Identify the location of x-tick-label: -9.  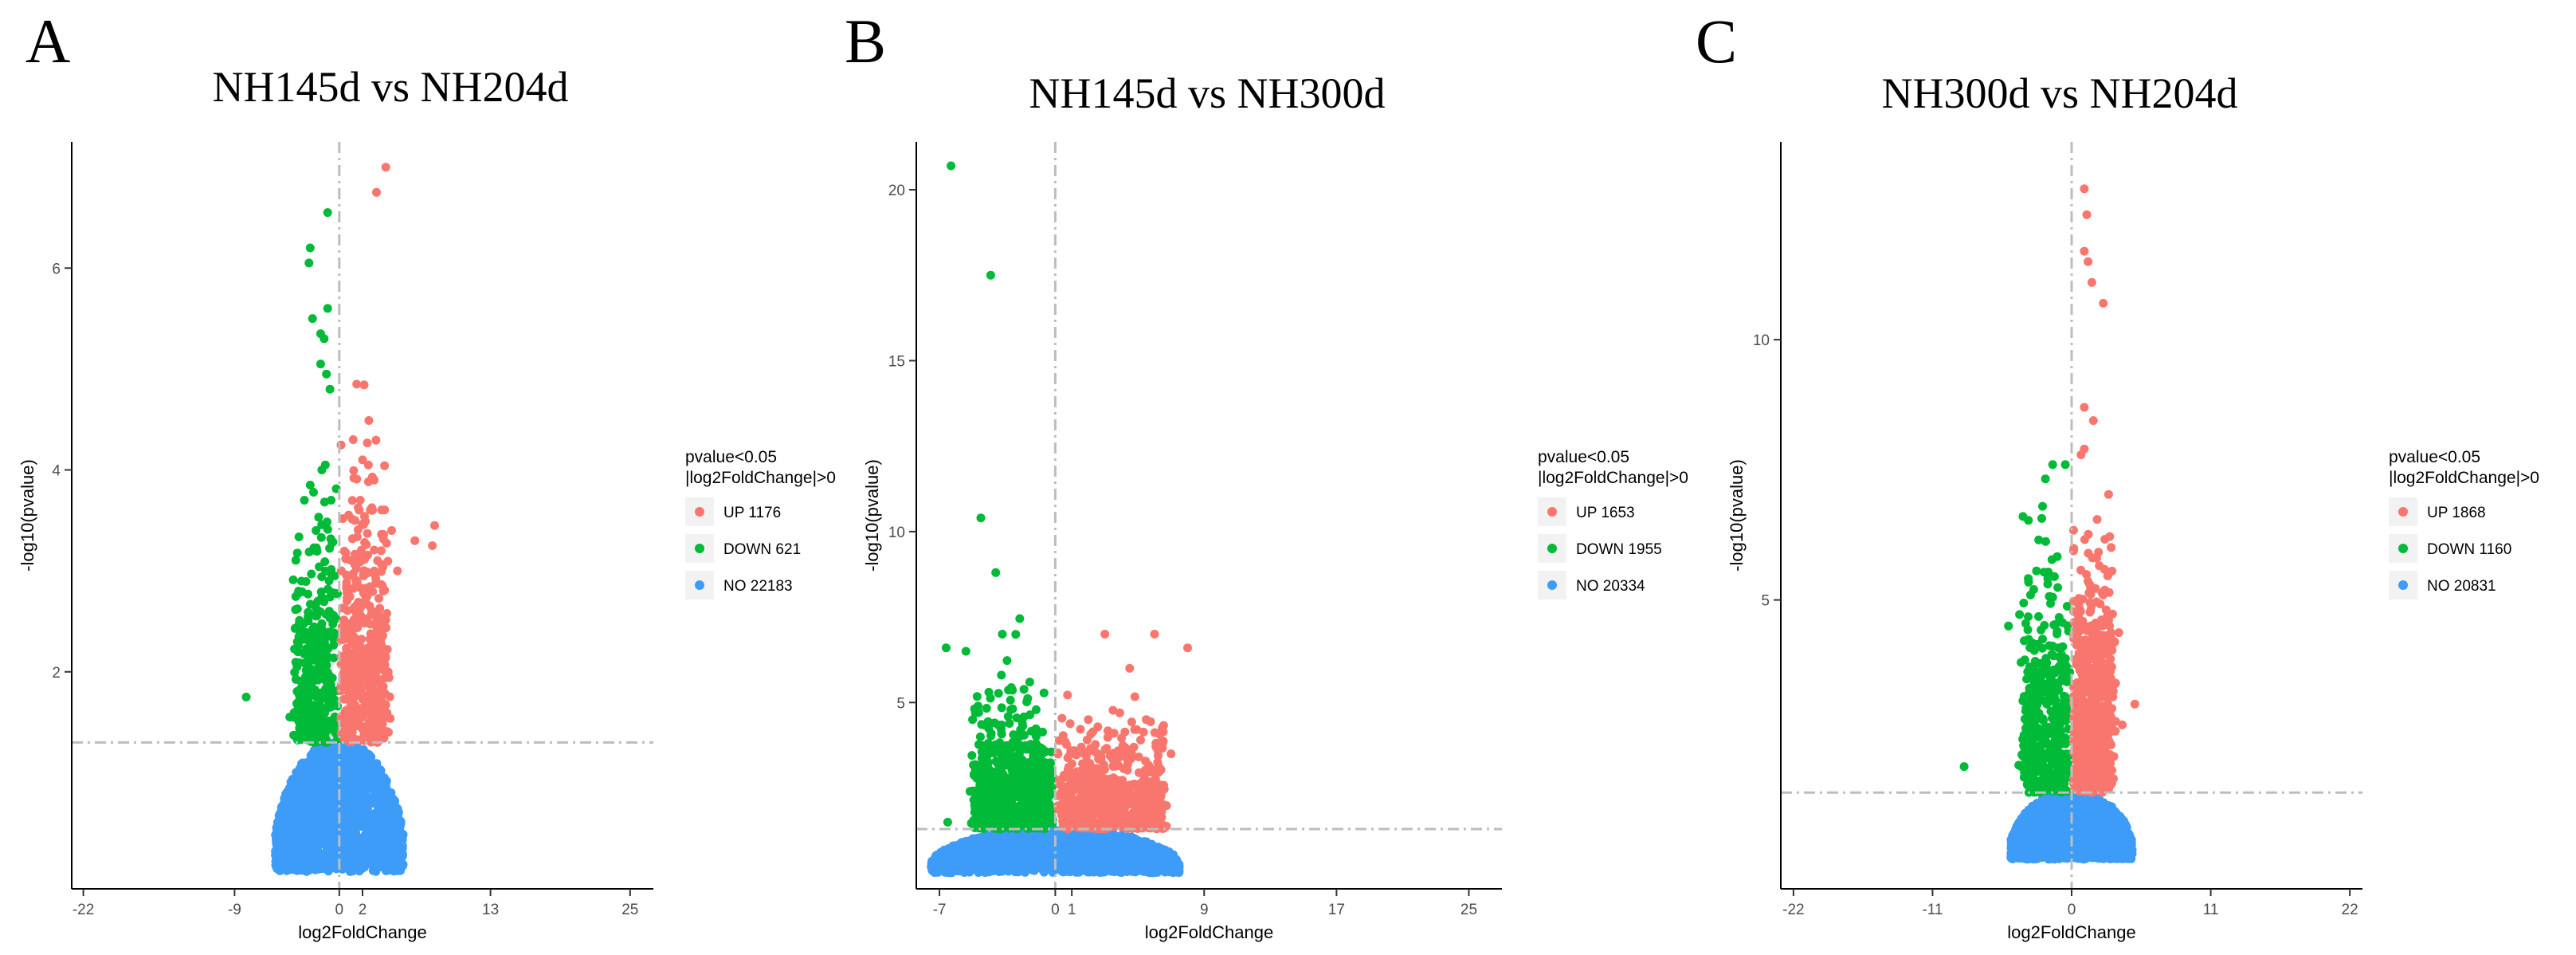
(235, 910).